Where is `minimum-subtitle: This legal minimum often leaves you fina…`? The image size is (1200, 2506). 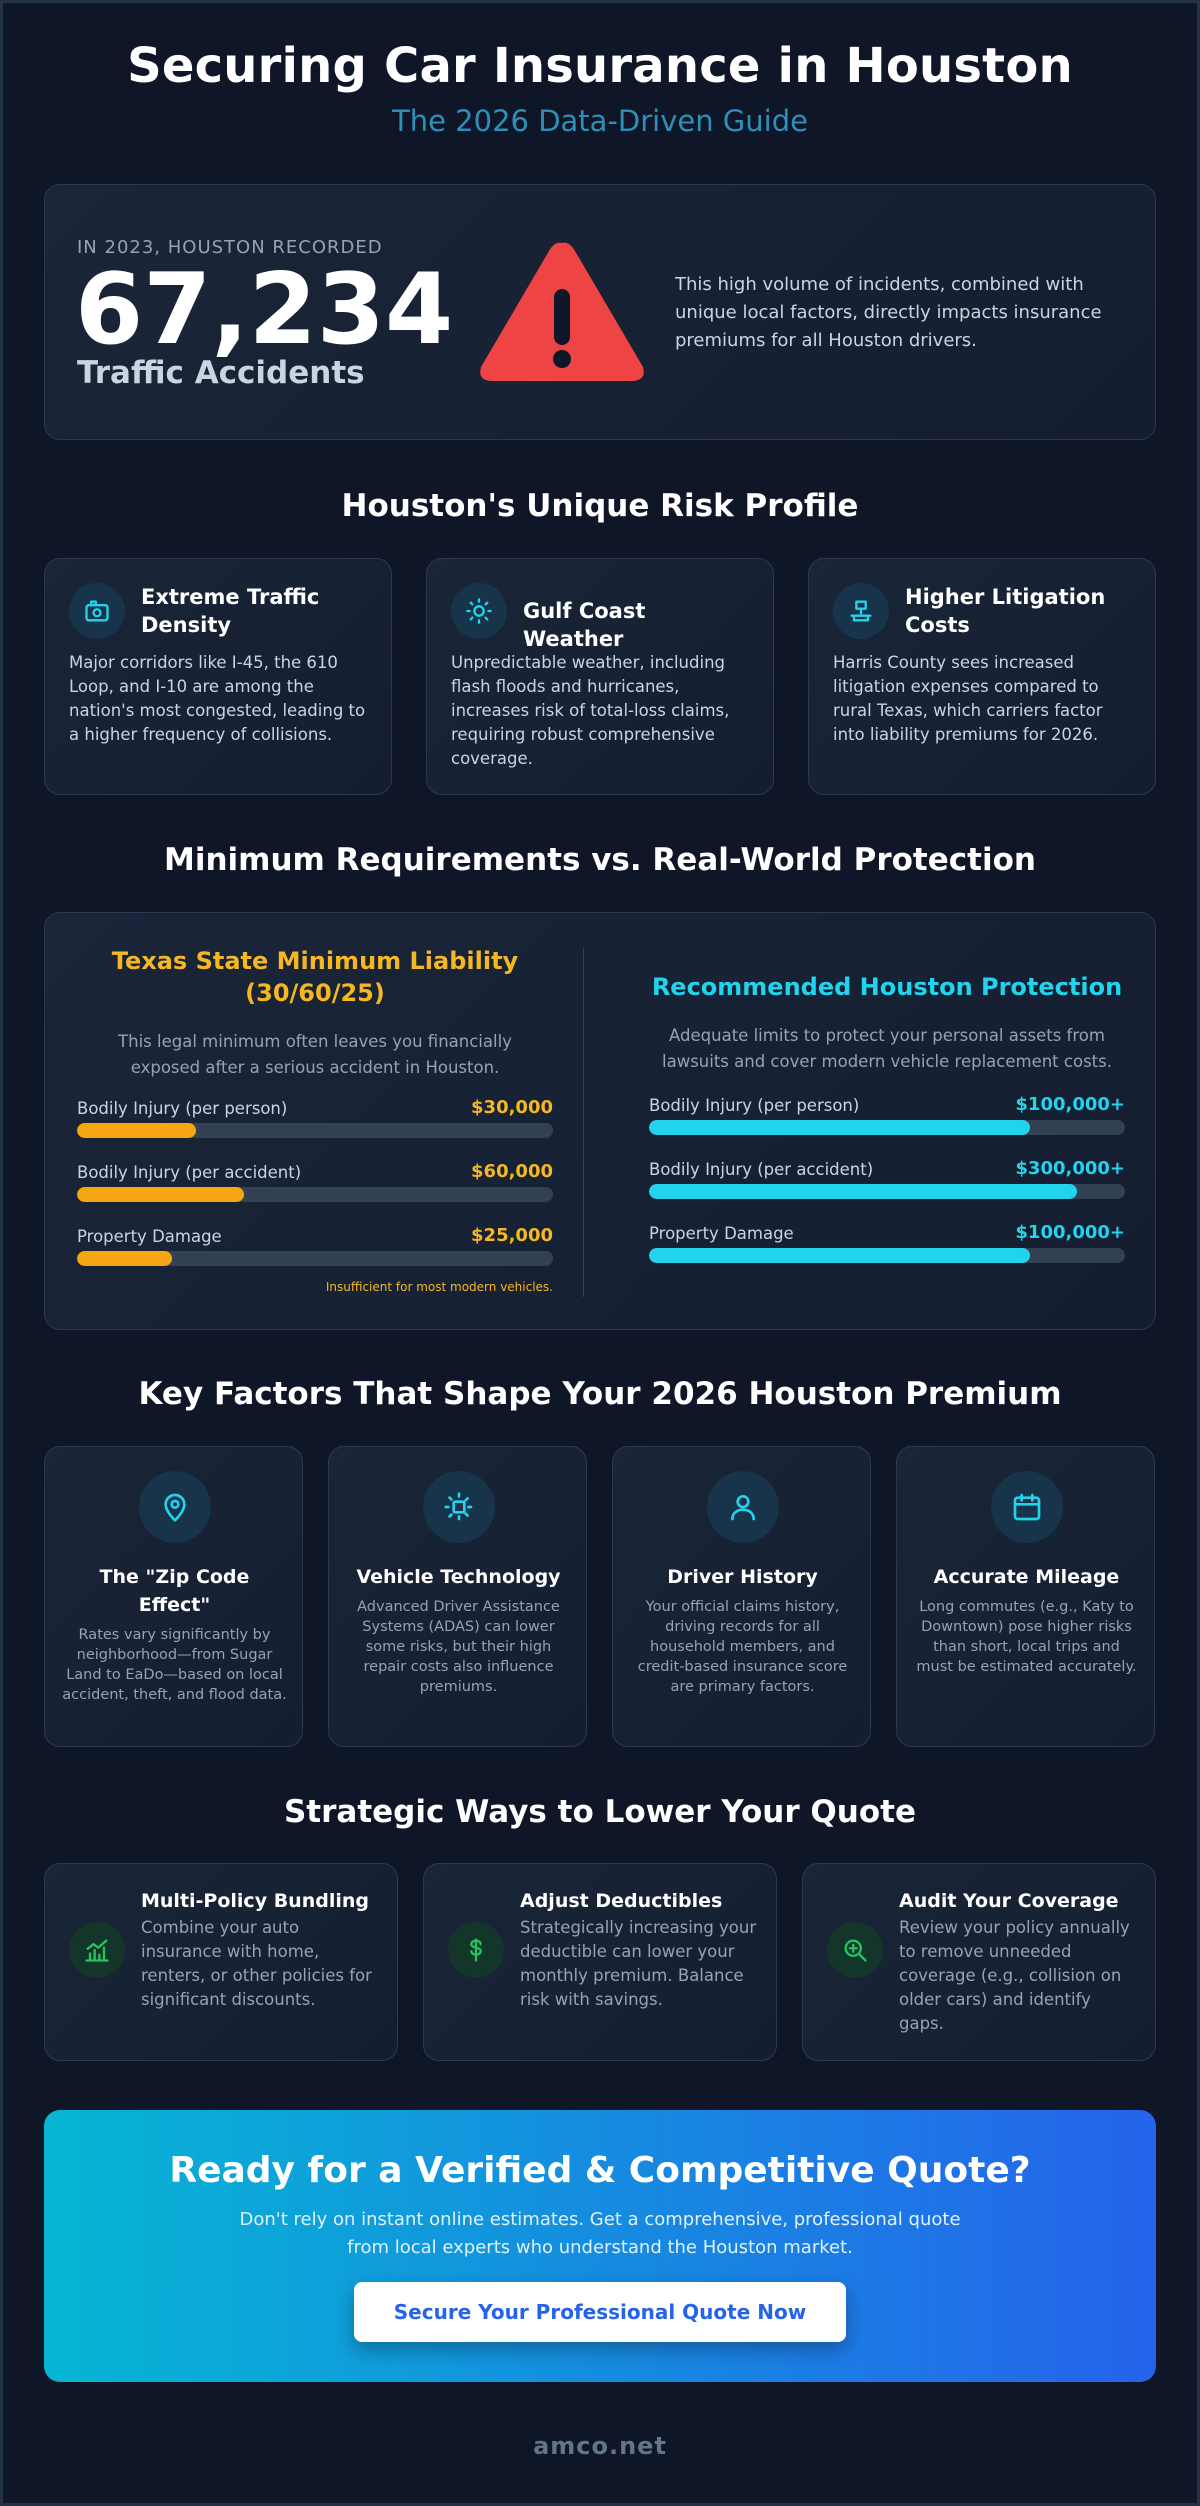 minimum-subtitle: This legal minimum often leaves you fina… is located at coordinates (315, 1054).